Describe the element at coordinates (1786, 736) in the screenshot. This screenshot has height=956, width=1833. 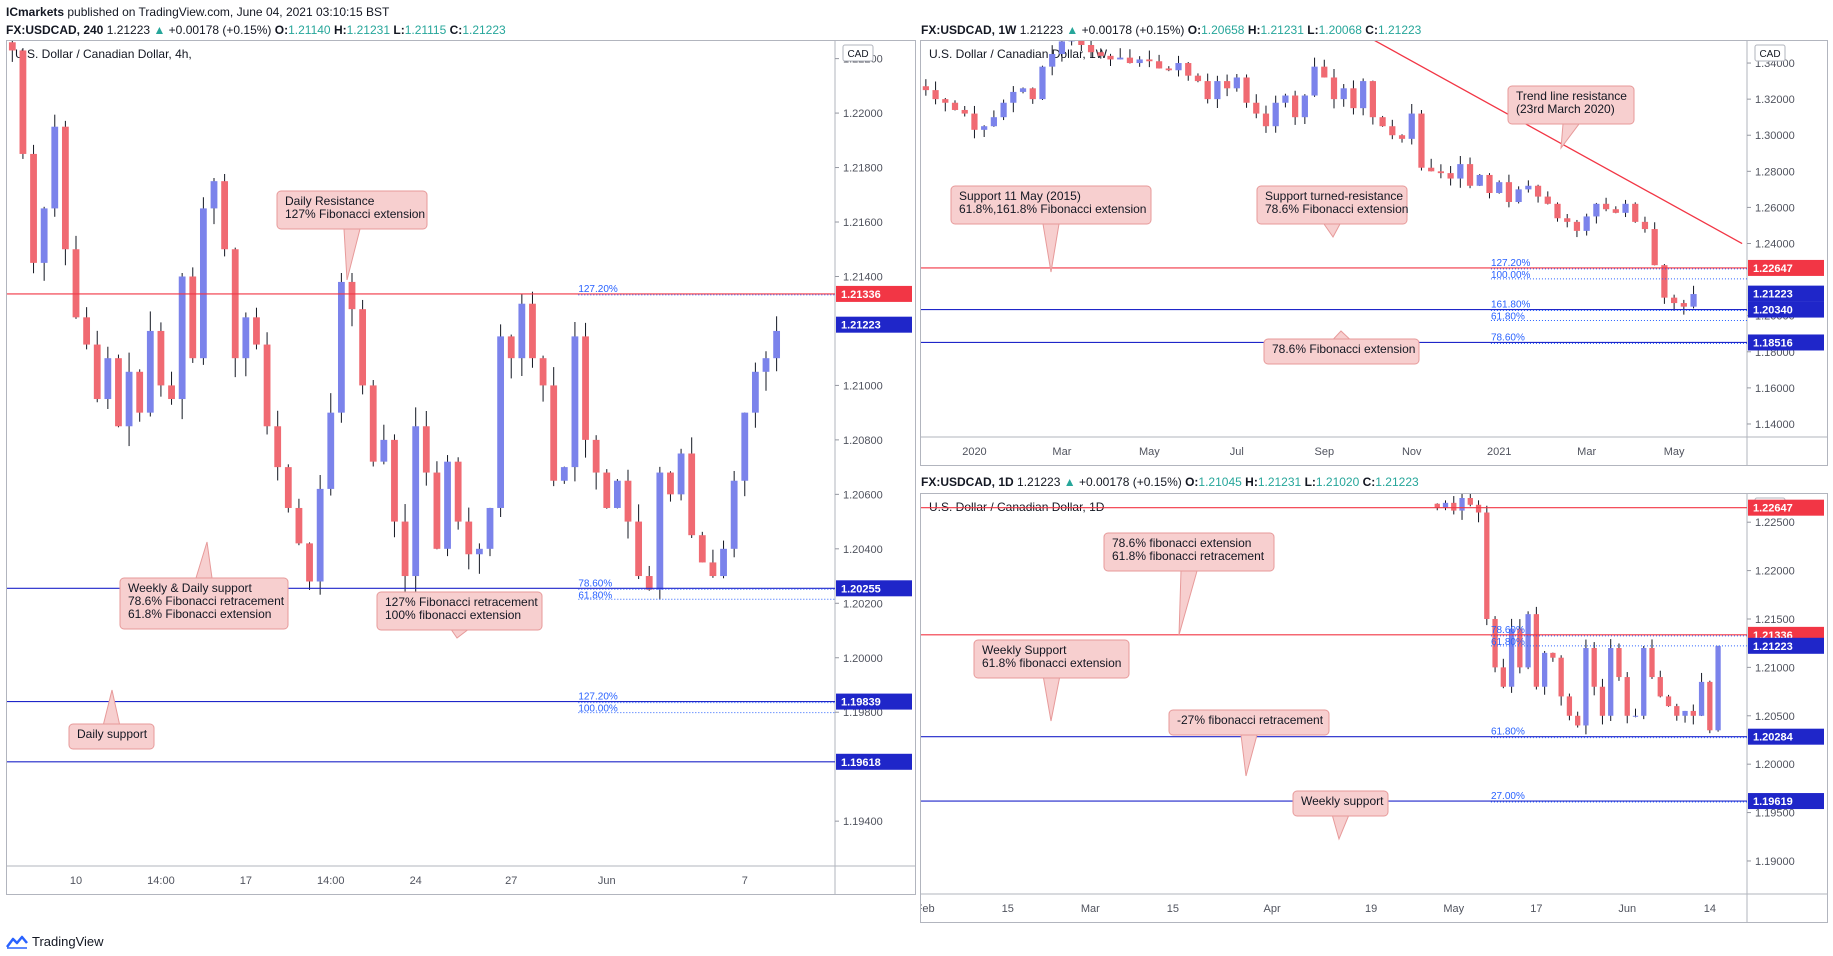
I see `price-label-tag: 1.20284` at that location.